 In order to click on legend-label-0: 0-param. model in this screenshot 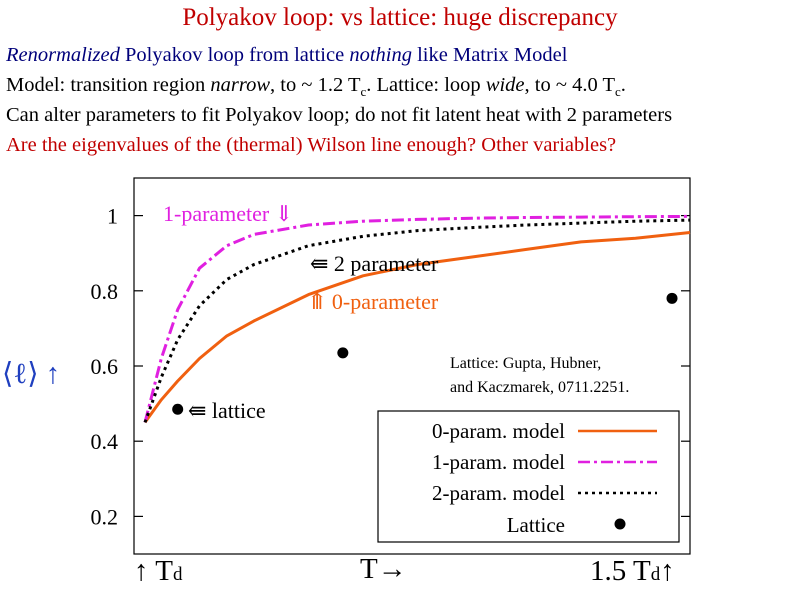, I will do `click(498, 431)`.